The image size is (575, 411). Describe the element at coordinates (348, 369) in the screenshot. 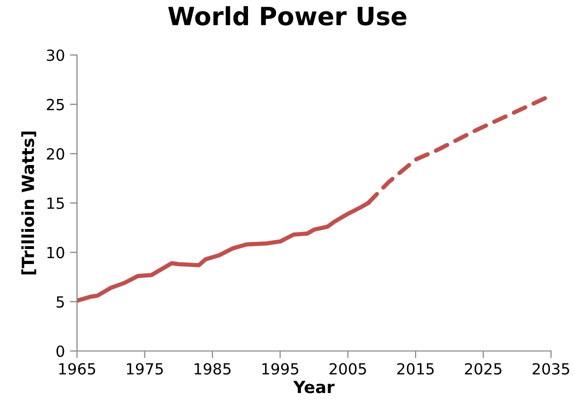

I see `x-tick-label: 2005` at that location.